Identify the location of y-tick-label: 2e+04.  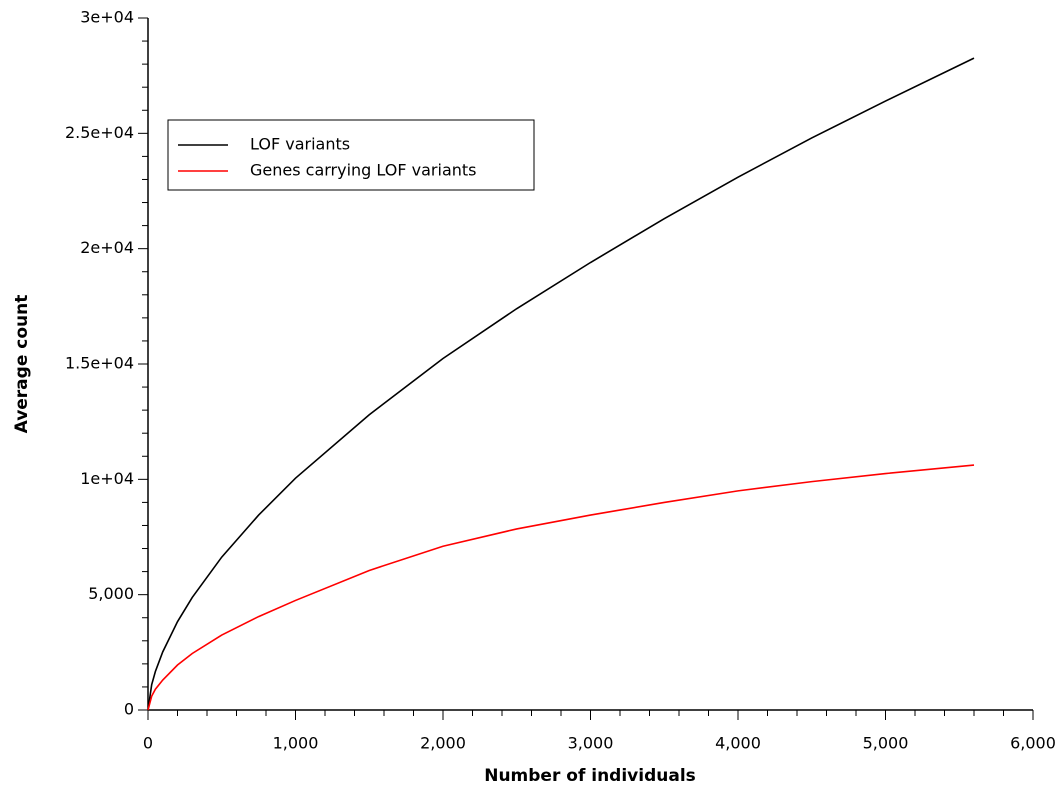
(107, 247).